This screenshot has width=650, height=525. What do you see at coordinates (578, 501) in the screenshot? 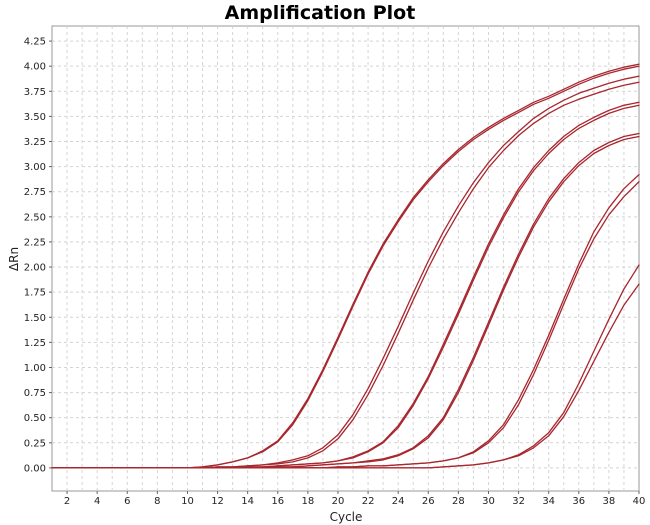
I see `x-tick-label: 36` at bounding box center [578, 501].